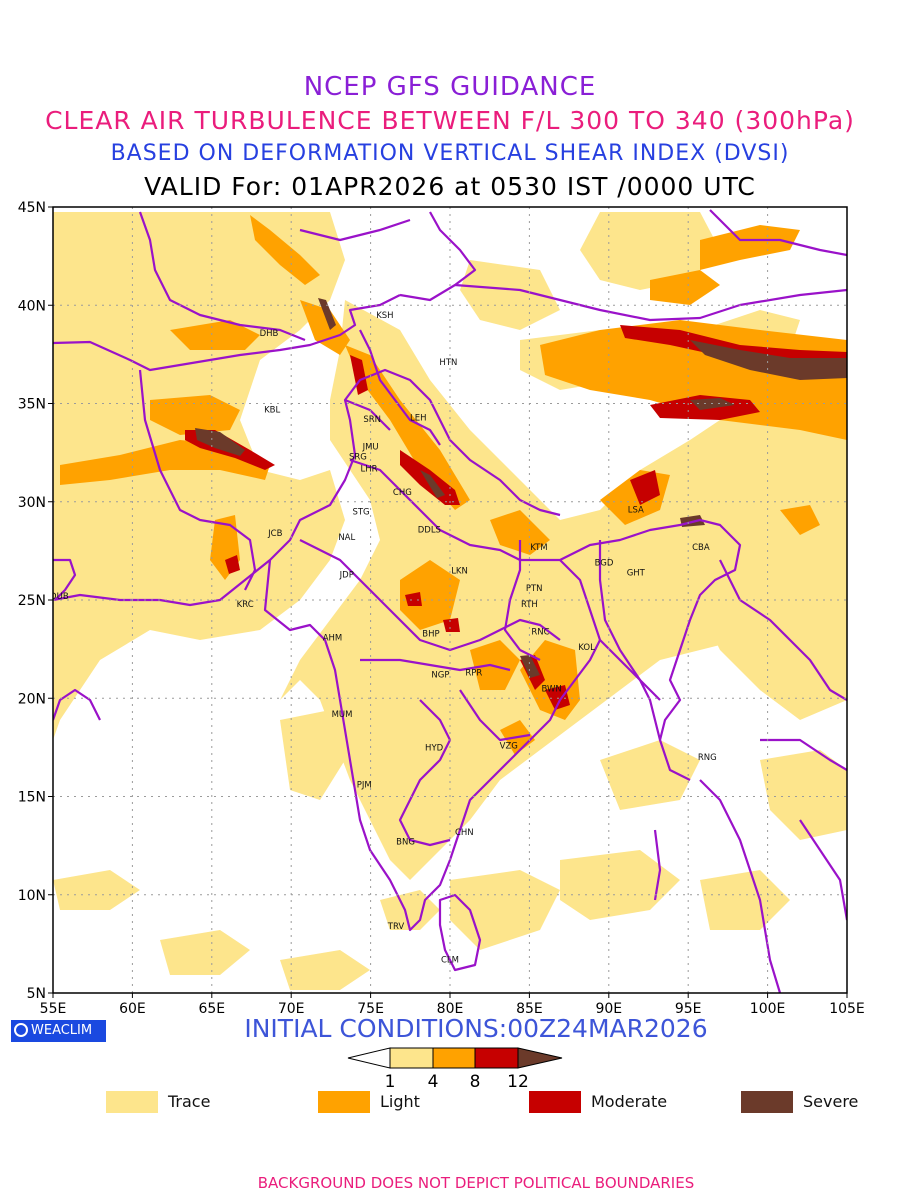 The height and width of the screenshot is (1200, 900). What do you see at coordinates (433, 1081) in the screenshot?
I see `colorbar-tick-4: 4` at bounding box center [433, 1081].